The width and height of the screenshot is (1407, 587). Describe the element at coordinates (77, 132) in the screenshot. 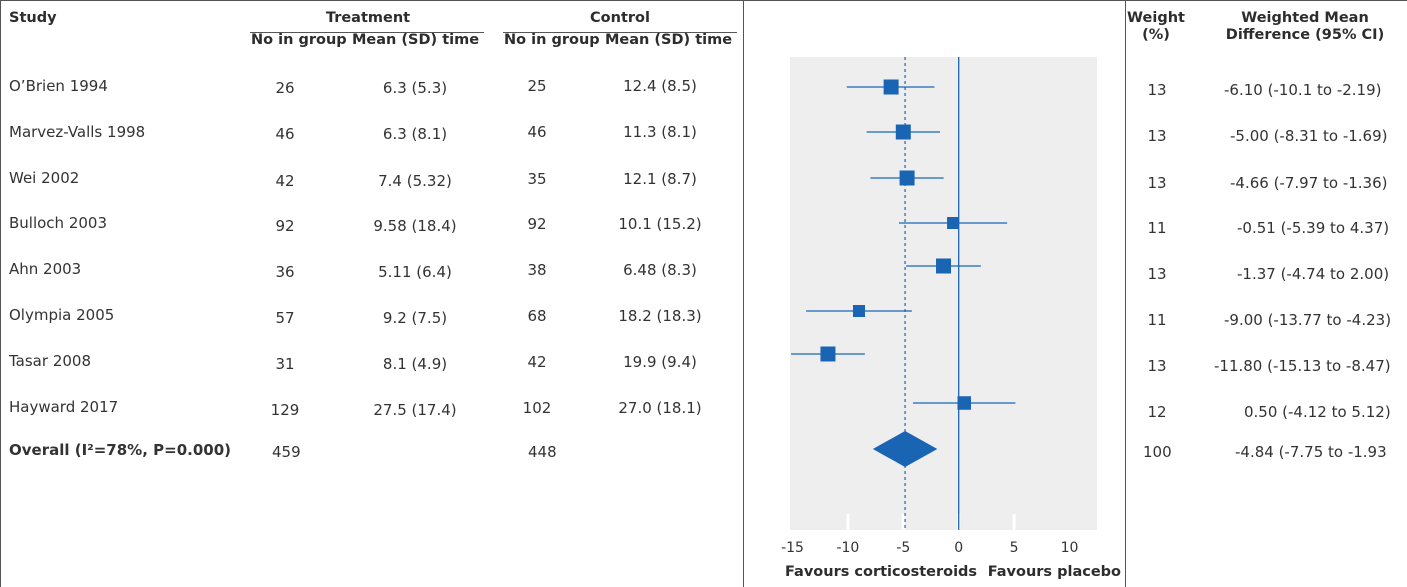

I see `study-name: Marvez-Valls 1998` at that location.